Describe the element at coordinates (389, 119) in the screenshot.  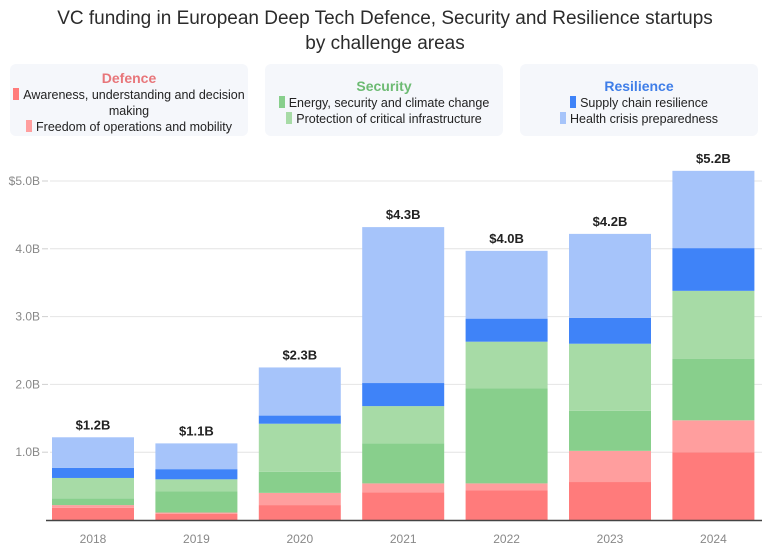
I see `legend-item-label: Protection of critical infrastructure` at that location.